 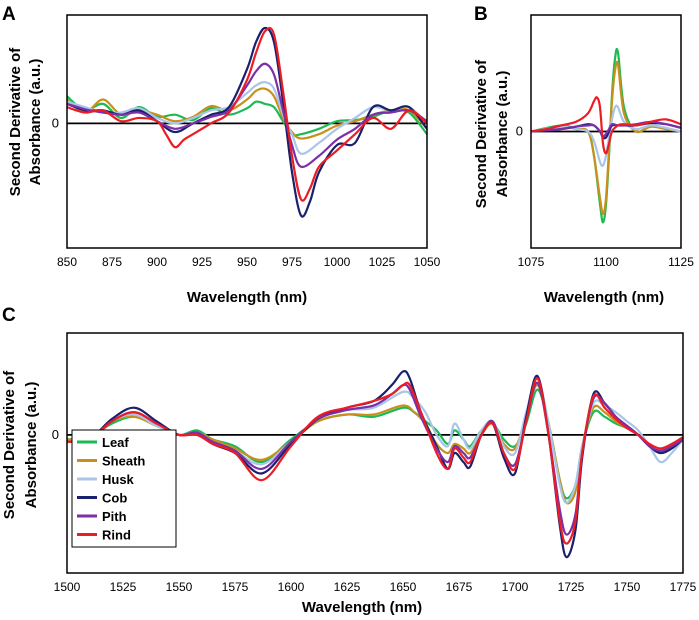 I want to click on legend-label-pith: Pith, so click(x=114, y=516).